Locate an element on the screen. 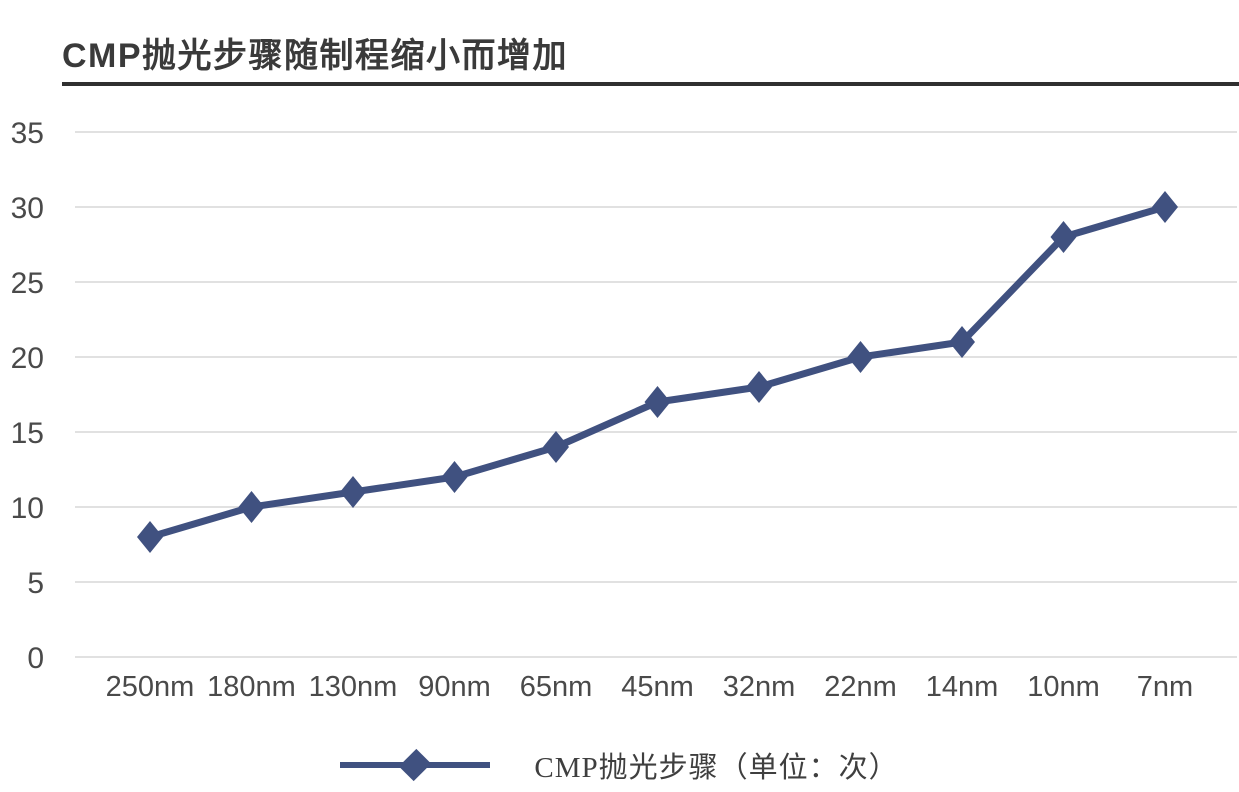 The height and width of the screenshot is (792, 1239). x-tick-label: 250nm is located at coordinates (150, 687).